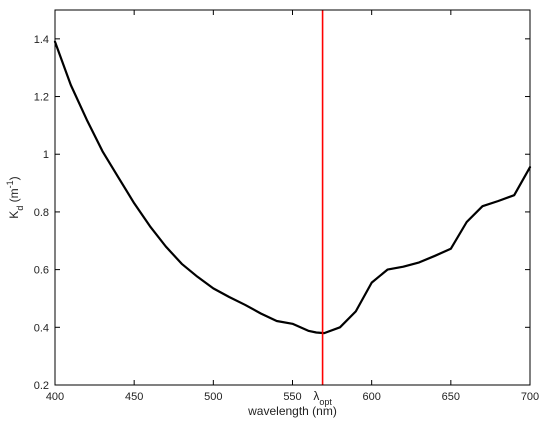 This screenshot has width=550, height=427. What do you see at coordinates (46, 155) in the screenshot?
I see `y-tick-label: 1` at bounding box center [46, 155].